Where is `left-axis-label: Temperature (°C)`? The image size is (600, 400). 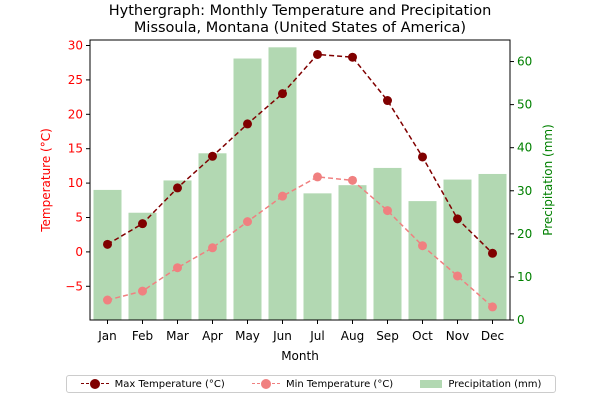 left-axis-label: Temperature (°C) is located at coordinates (46, 180).